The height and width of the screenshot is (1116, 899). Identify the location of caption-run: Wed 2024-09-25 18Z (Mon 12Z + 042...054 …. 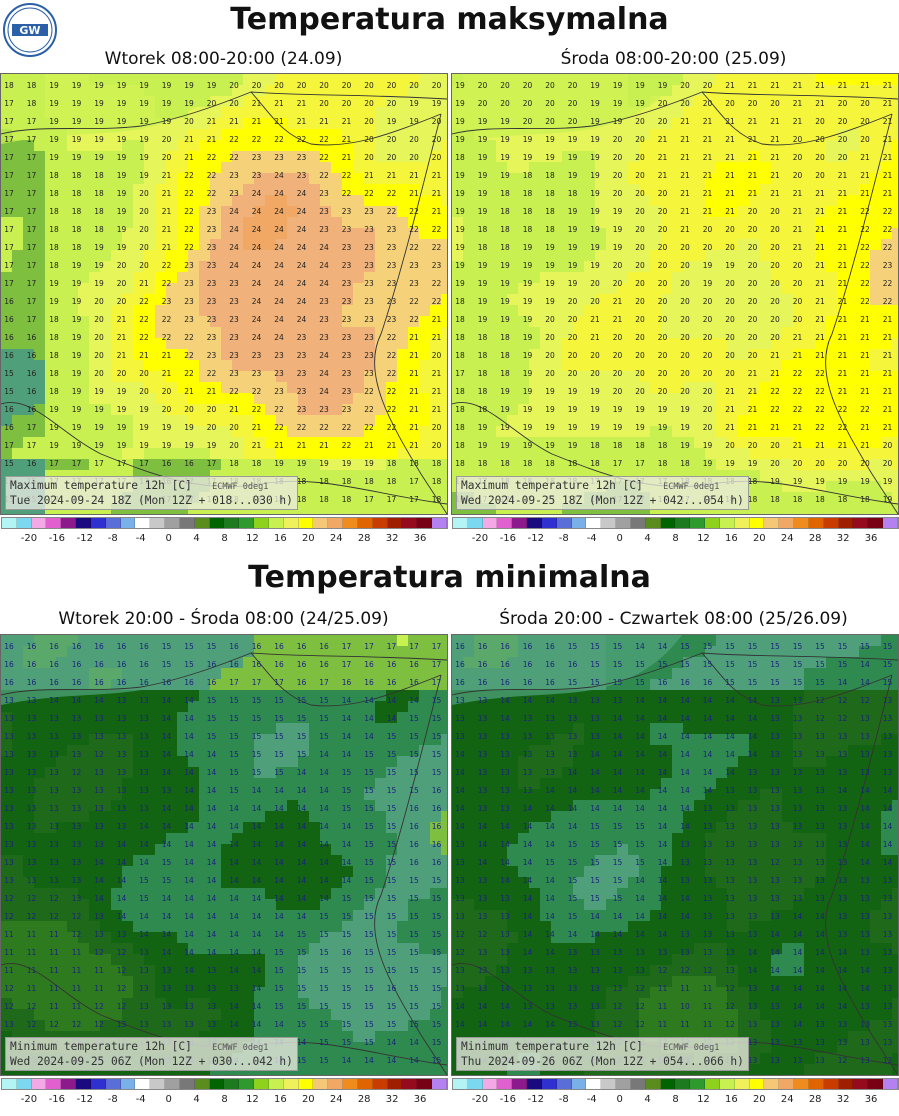
(602, 500).